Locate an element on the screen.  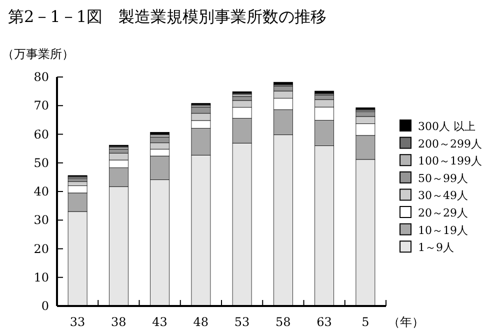
x-axis-title: （年） is located at coordinates (406, 322).